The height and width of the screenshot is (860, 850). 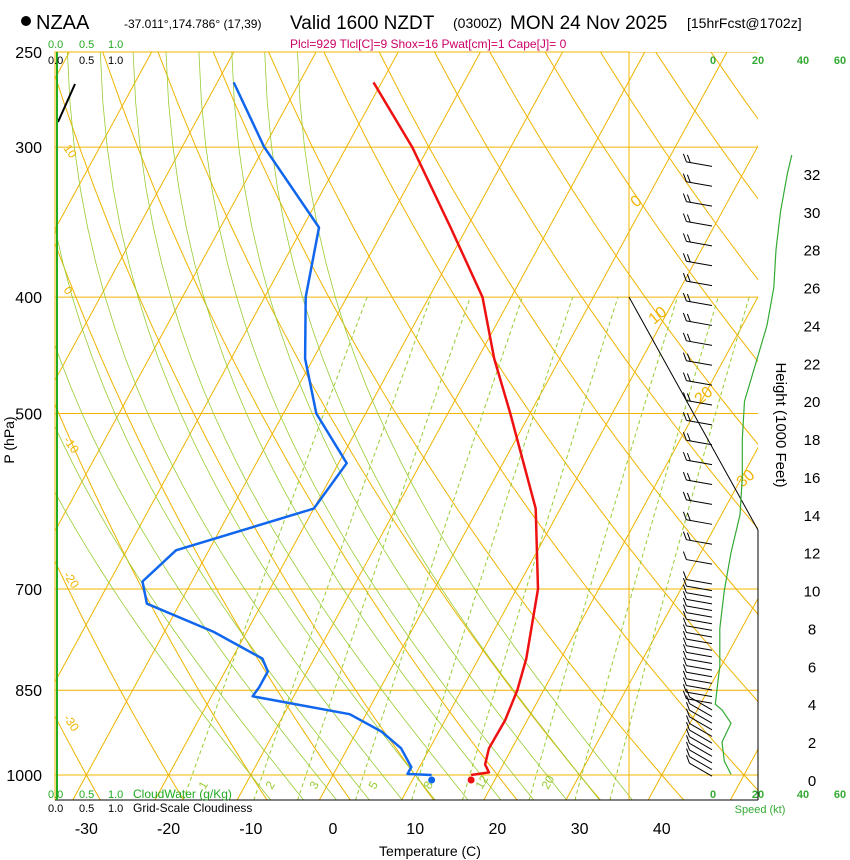 I want to click on isotherm-label: 0, so click(x=68, y=291).